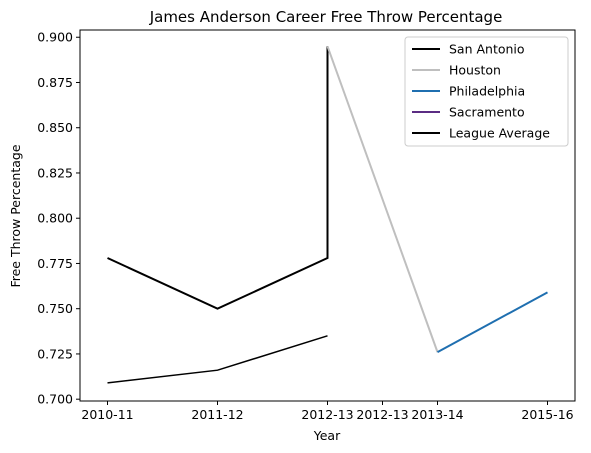 This screenshot has height=453, width=591. I want to click on y-tick-label: 0.775, so click(55, 263).